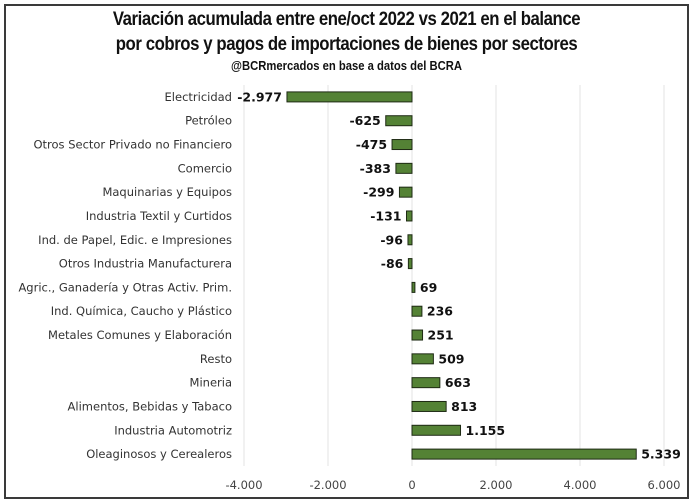 This screenshot has width=693, height=503. Describe the element at coordinates (451, 358) in the screenshot. I see `data-label: 509` at that location.